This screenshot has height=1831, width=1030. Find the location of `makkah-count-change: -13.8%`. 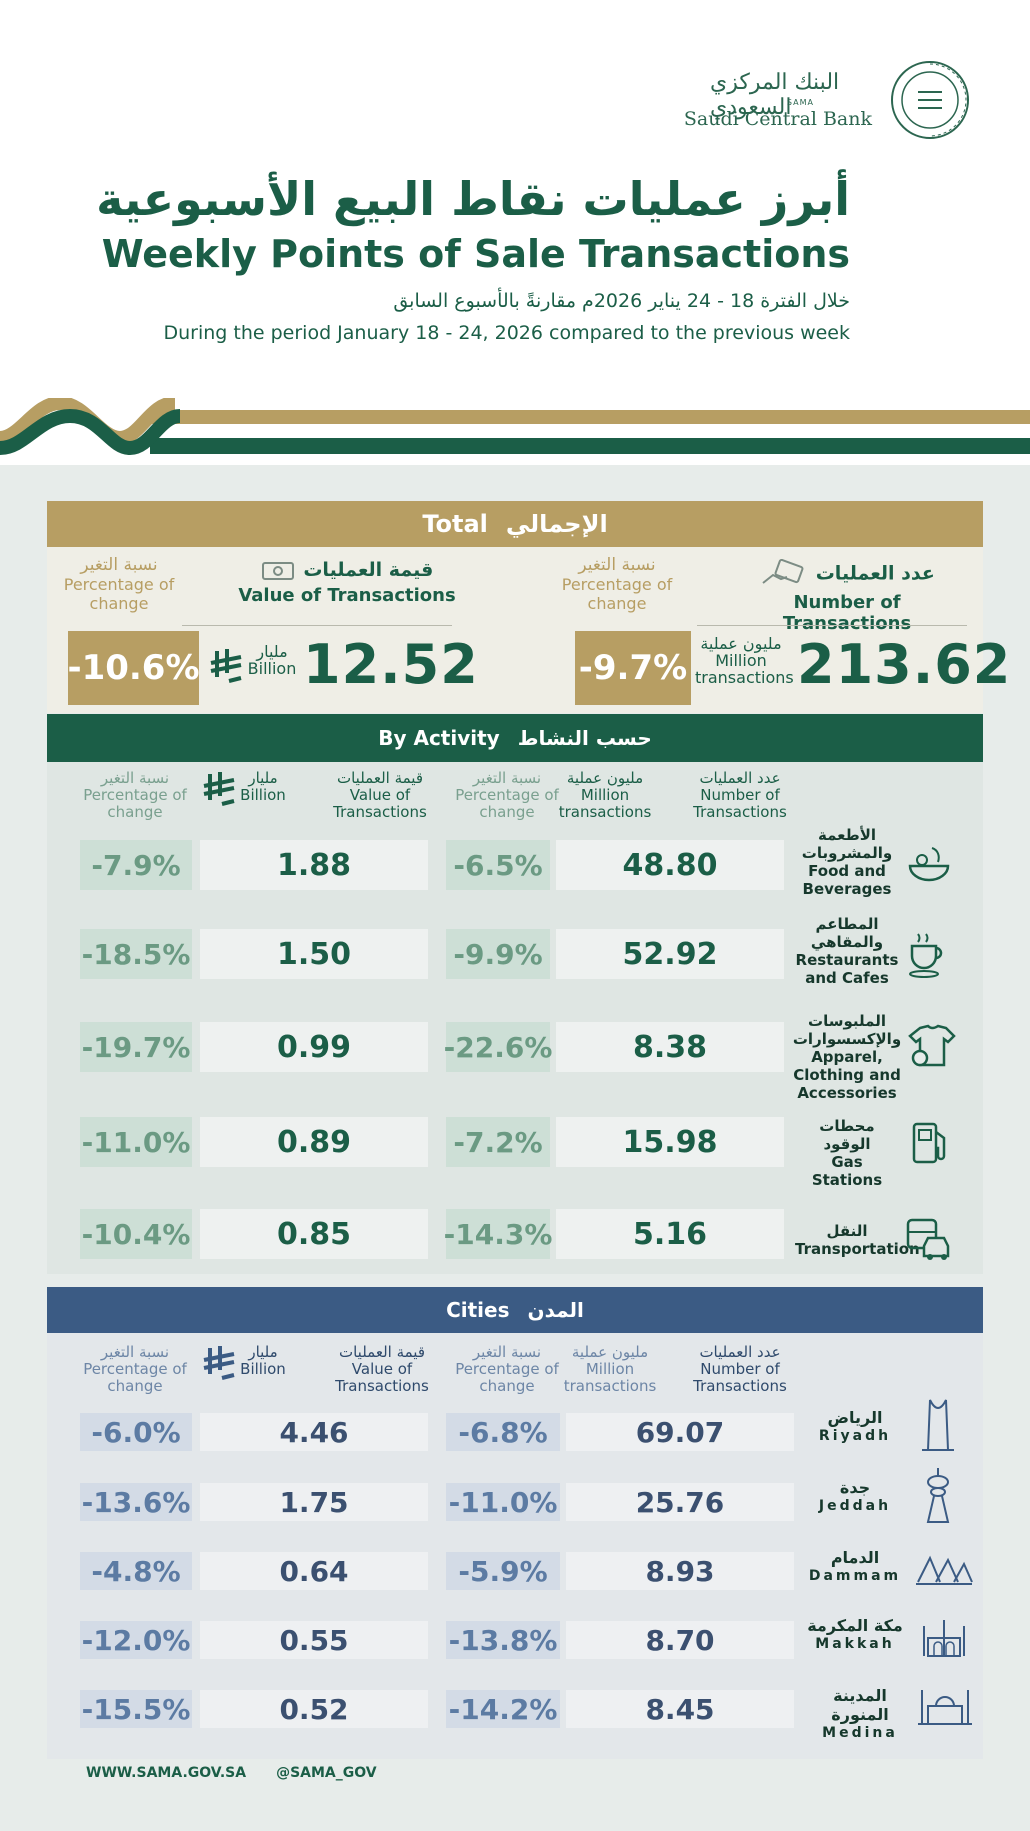

makkah-count-change: -13.8% is located at coordinates (503, 1640).